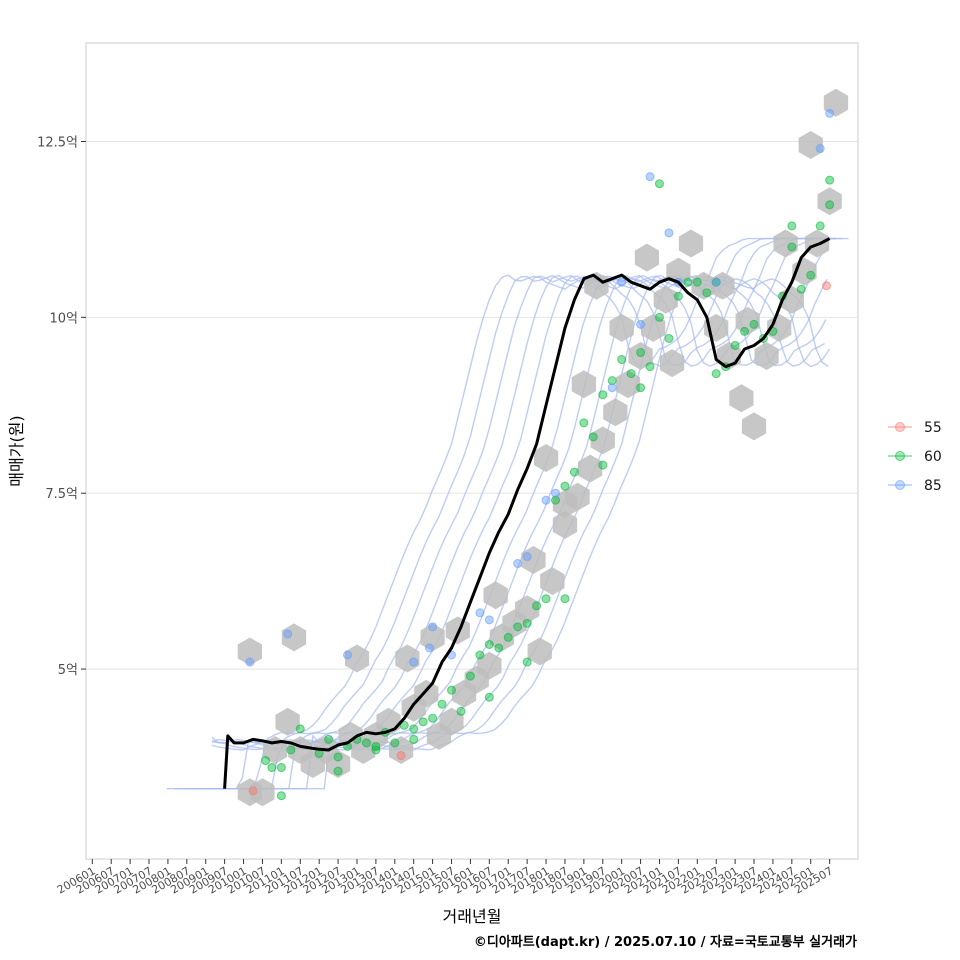  I want to click on legend: 55 60 85, so click(915, 457).